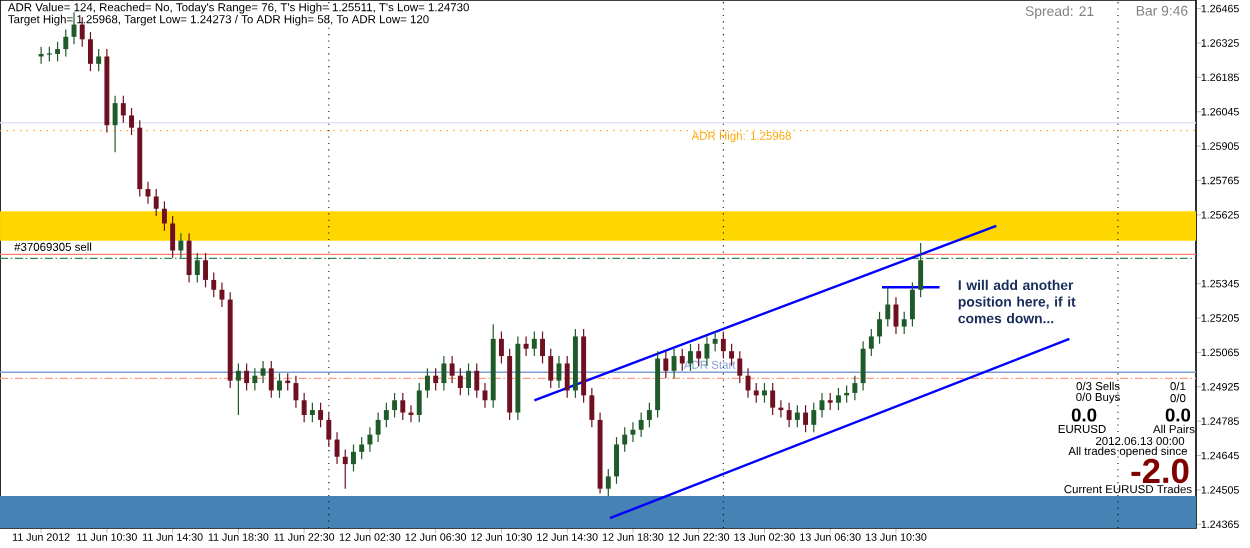 The height and width of the screenshot is (548, 1250). I want to click on annotation: -2.0, so click(1160, 471).